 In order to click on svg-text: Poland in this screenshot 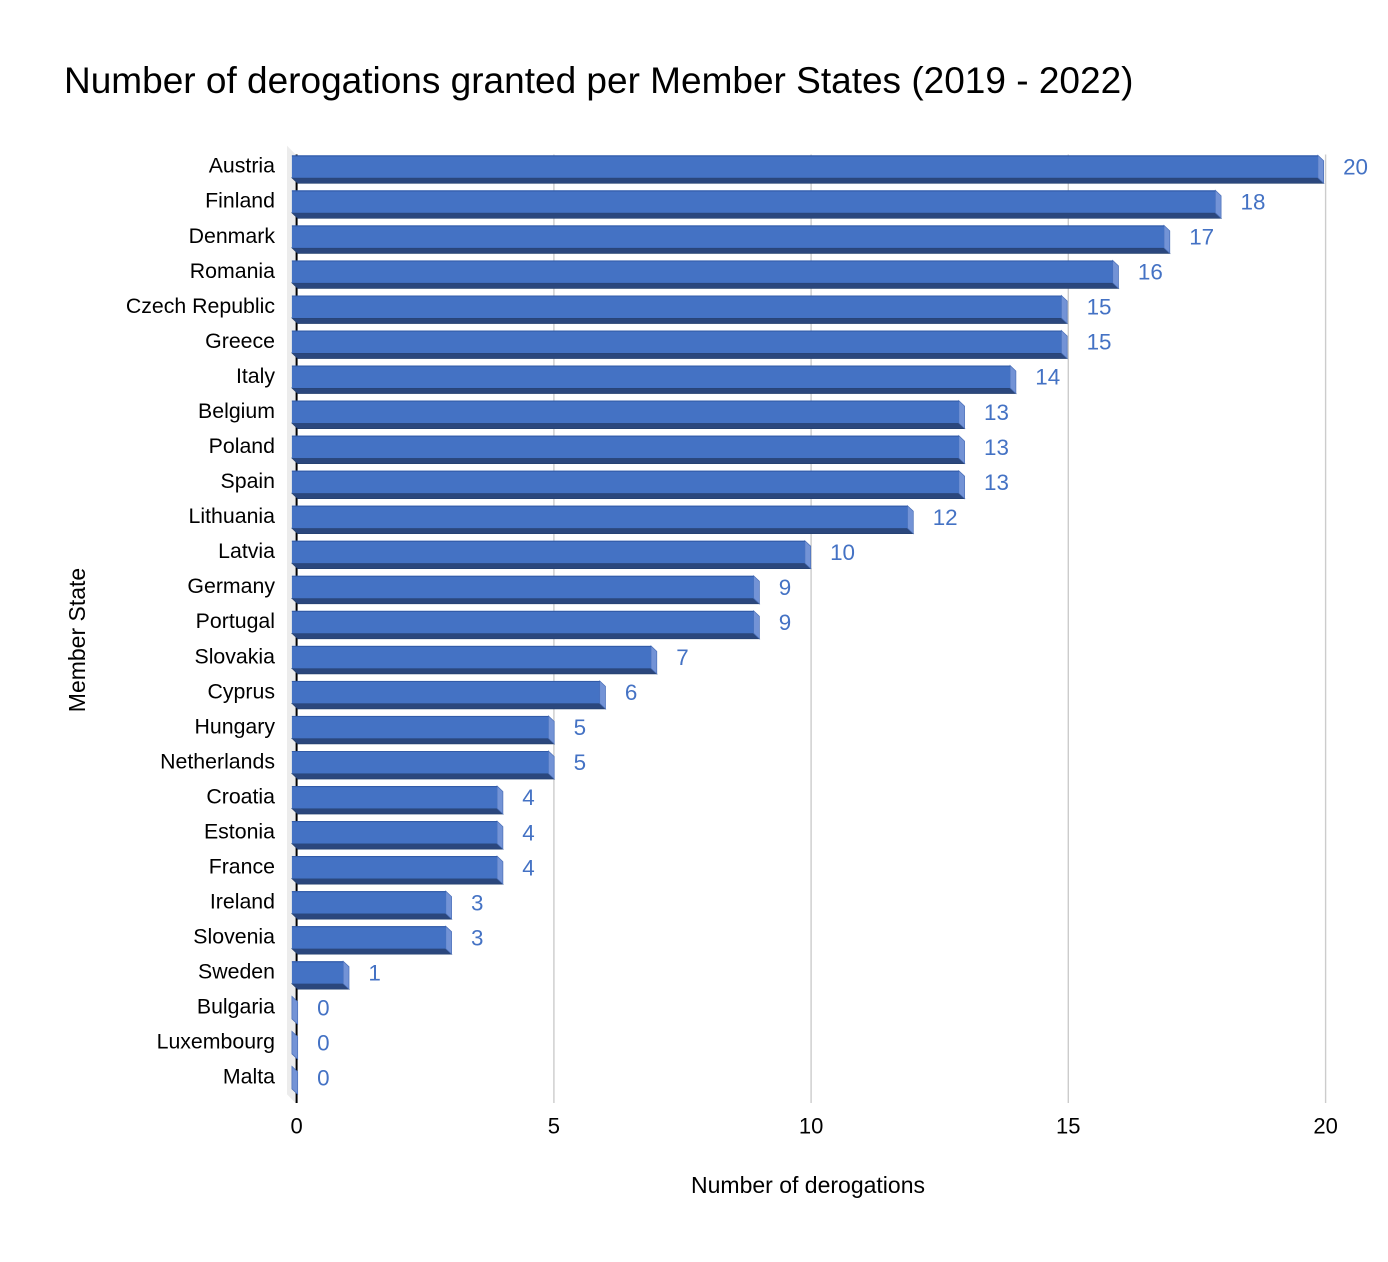, I will do `click(242, 446)`.